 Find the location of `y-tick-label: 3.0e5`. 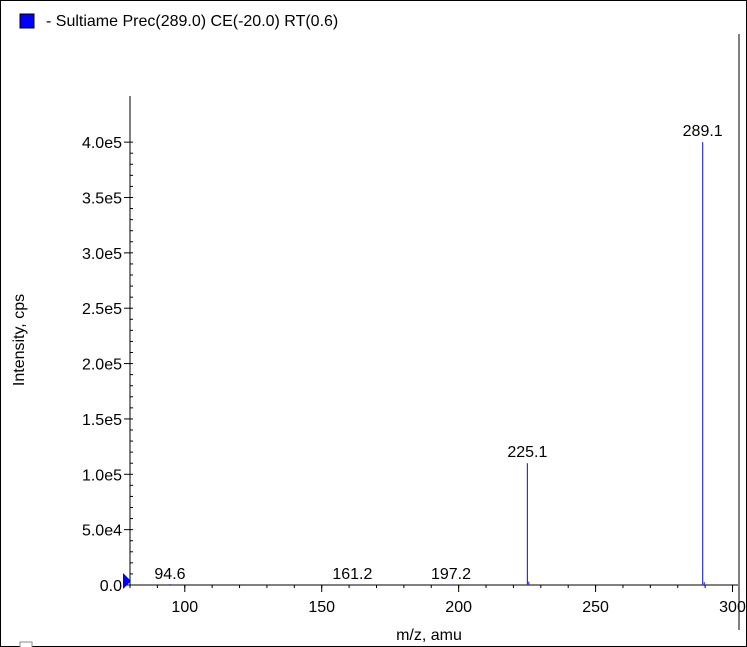

y-tick-label: 3.0e5 is located at coordinates (102, 254).